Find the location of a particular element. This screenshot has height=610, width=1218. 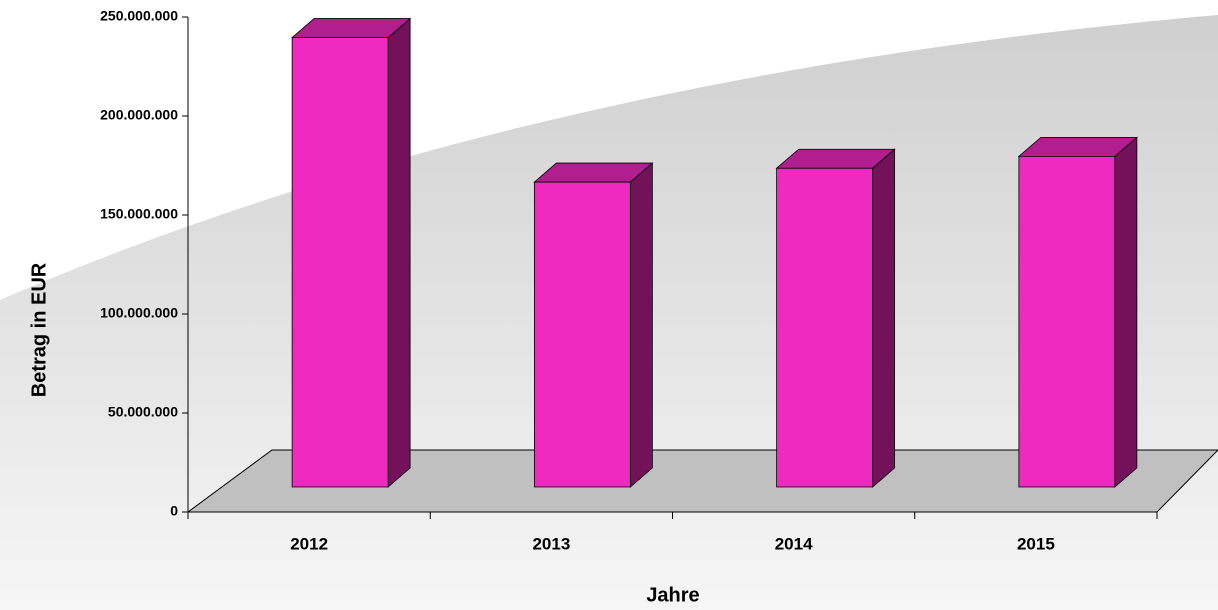

y-tick-label: 100.000.000 is located at coordinates (139, 313).